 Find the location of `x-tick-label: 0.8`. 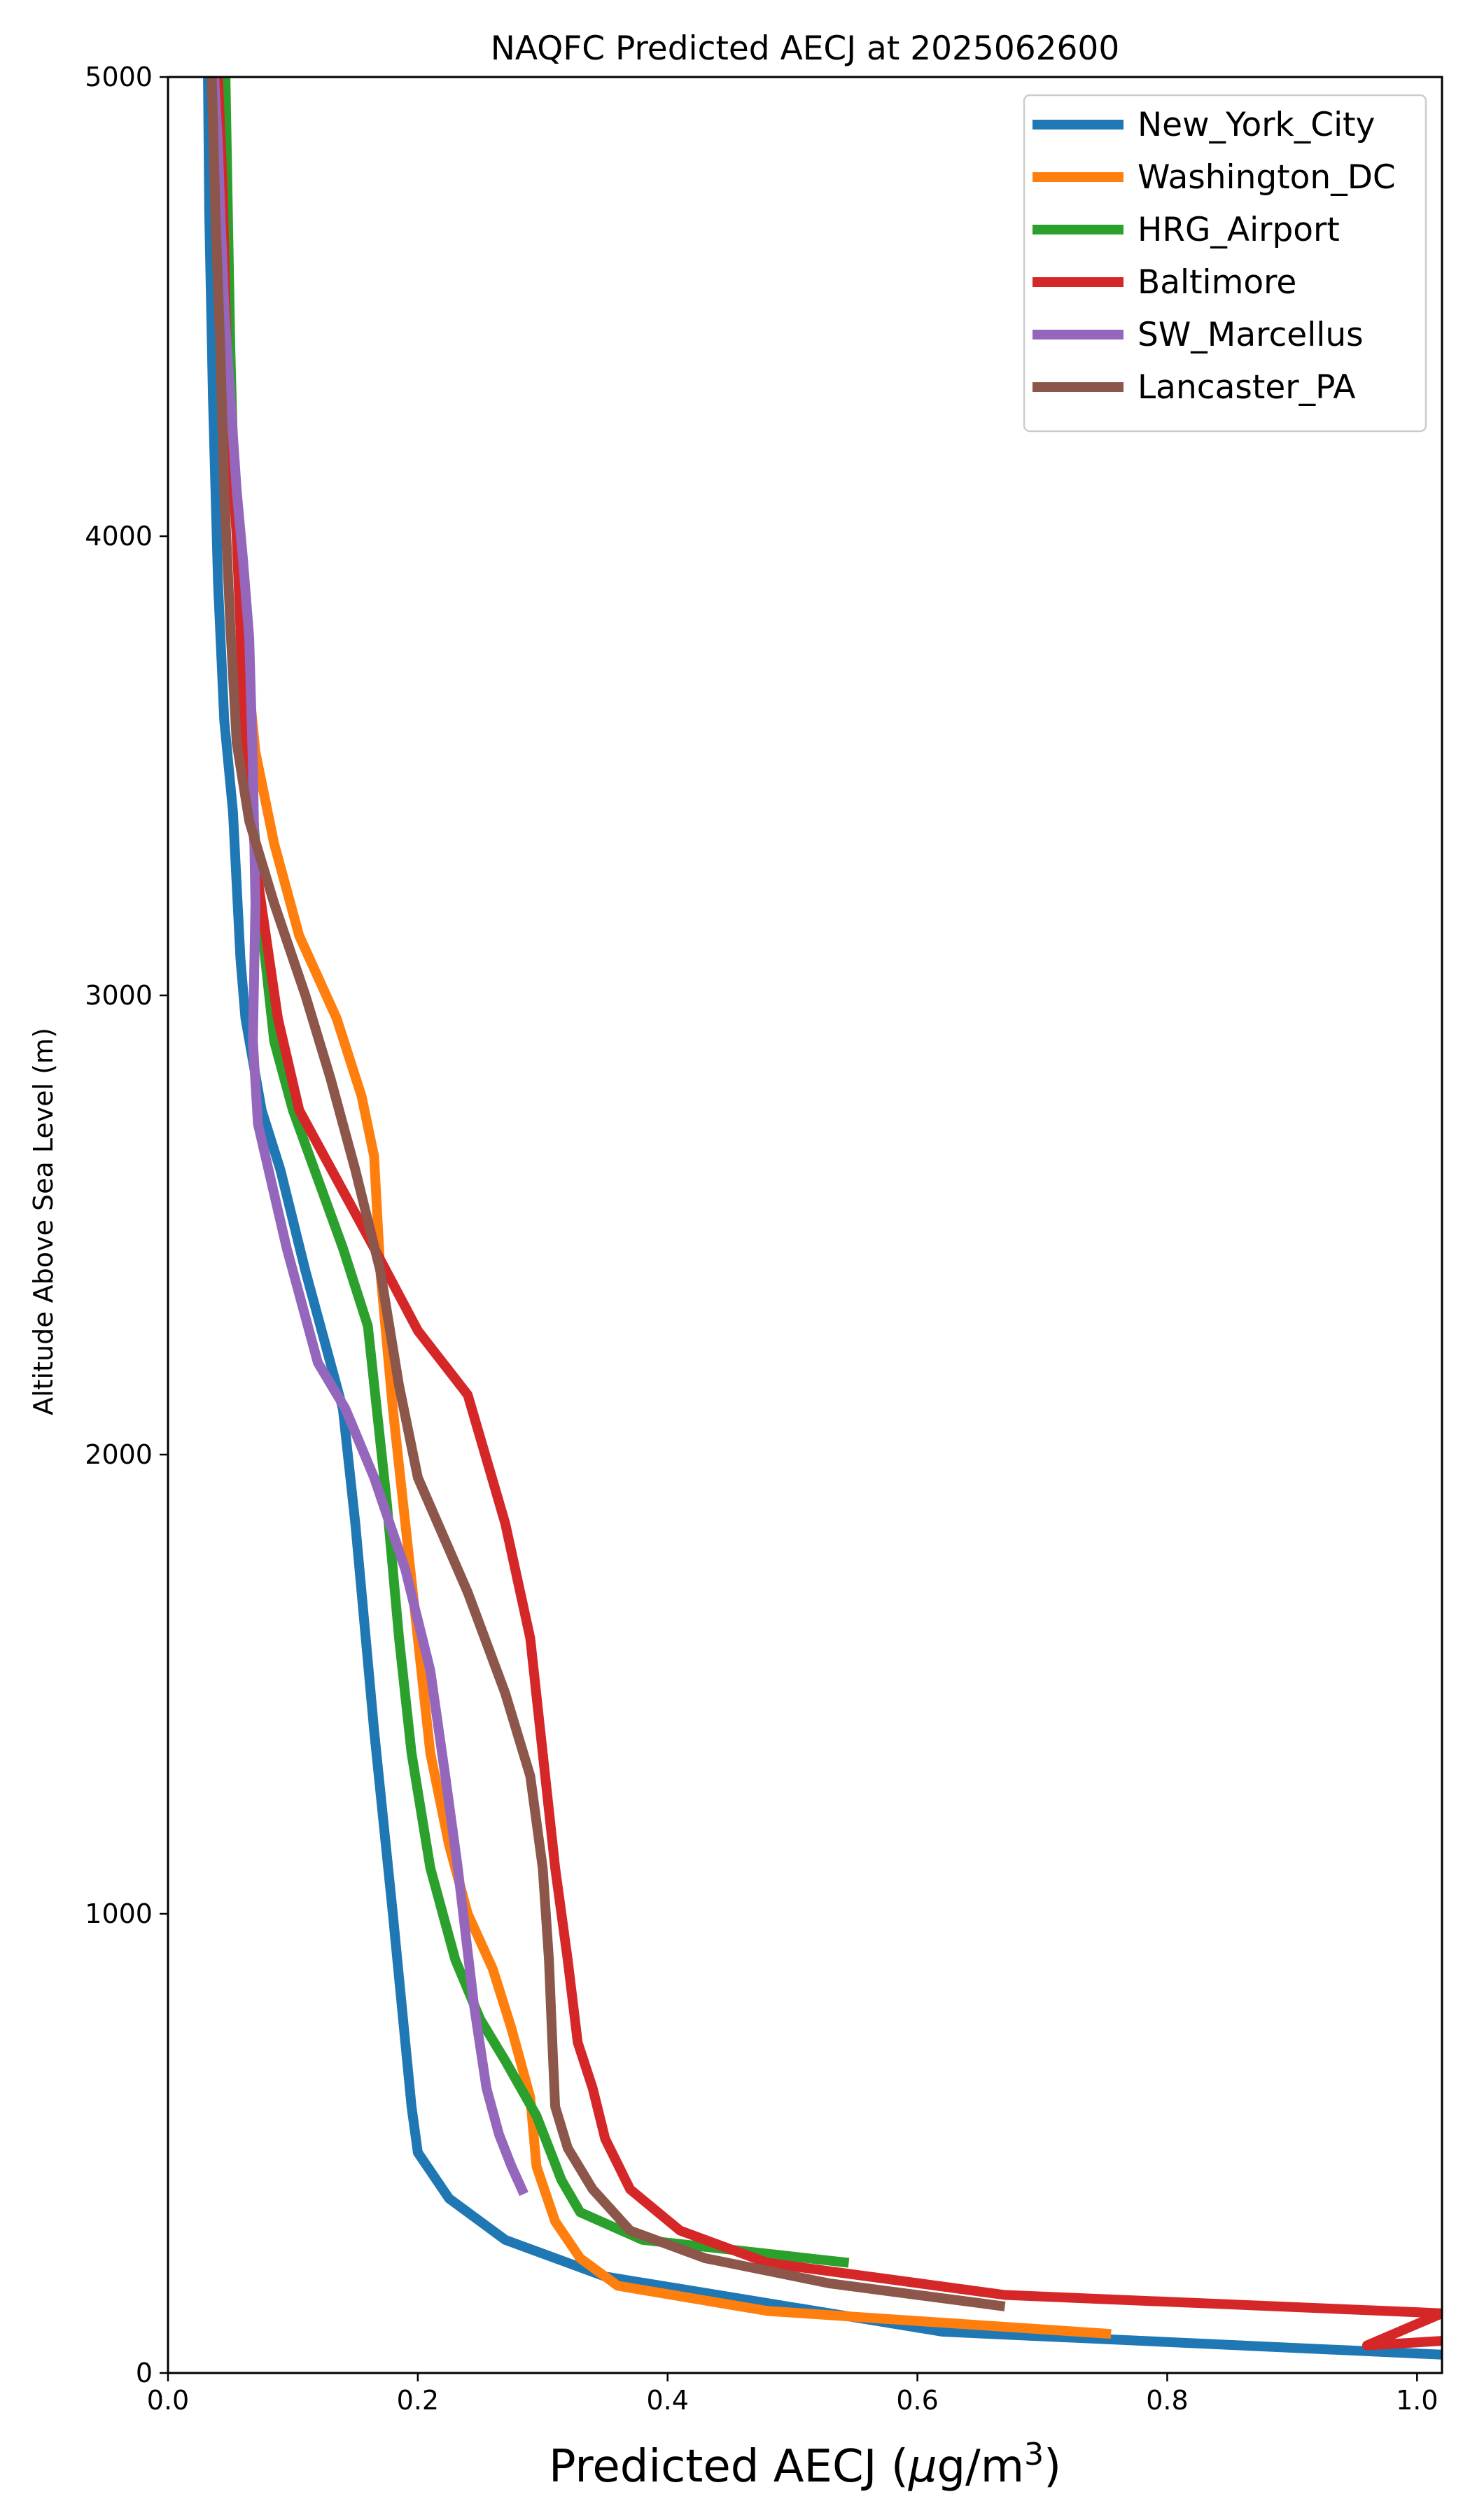

x-tick-label: 0.8 is located at coordinates (1167, 2400).